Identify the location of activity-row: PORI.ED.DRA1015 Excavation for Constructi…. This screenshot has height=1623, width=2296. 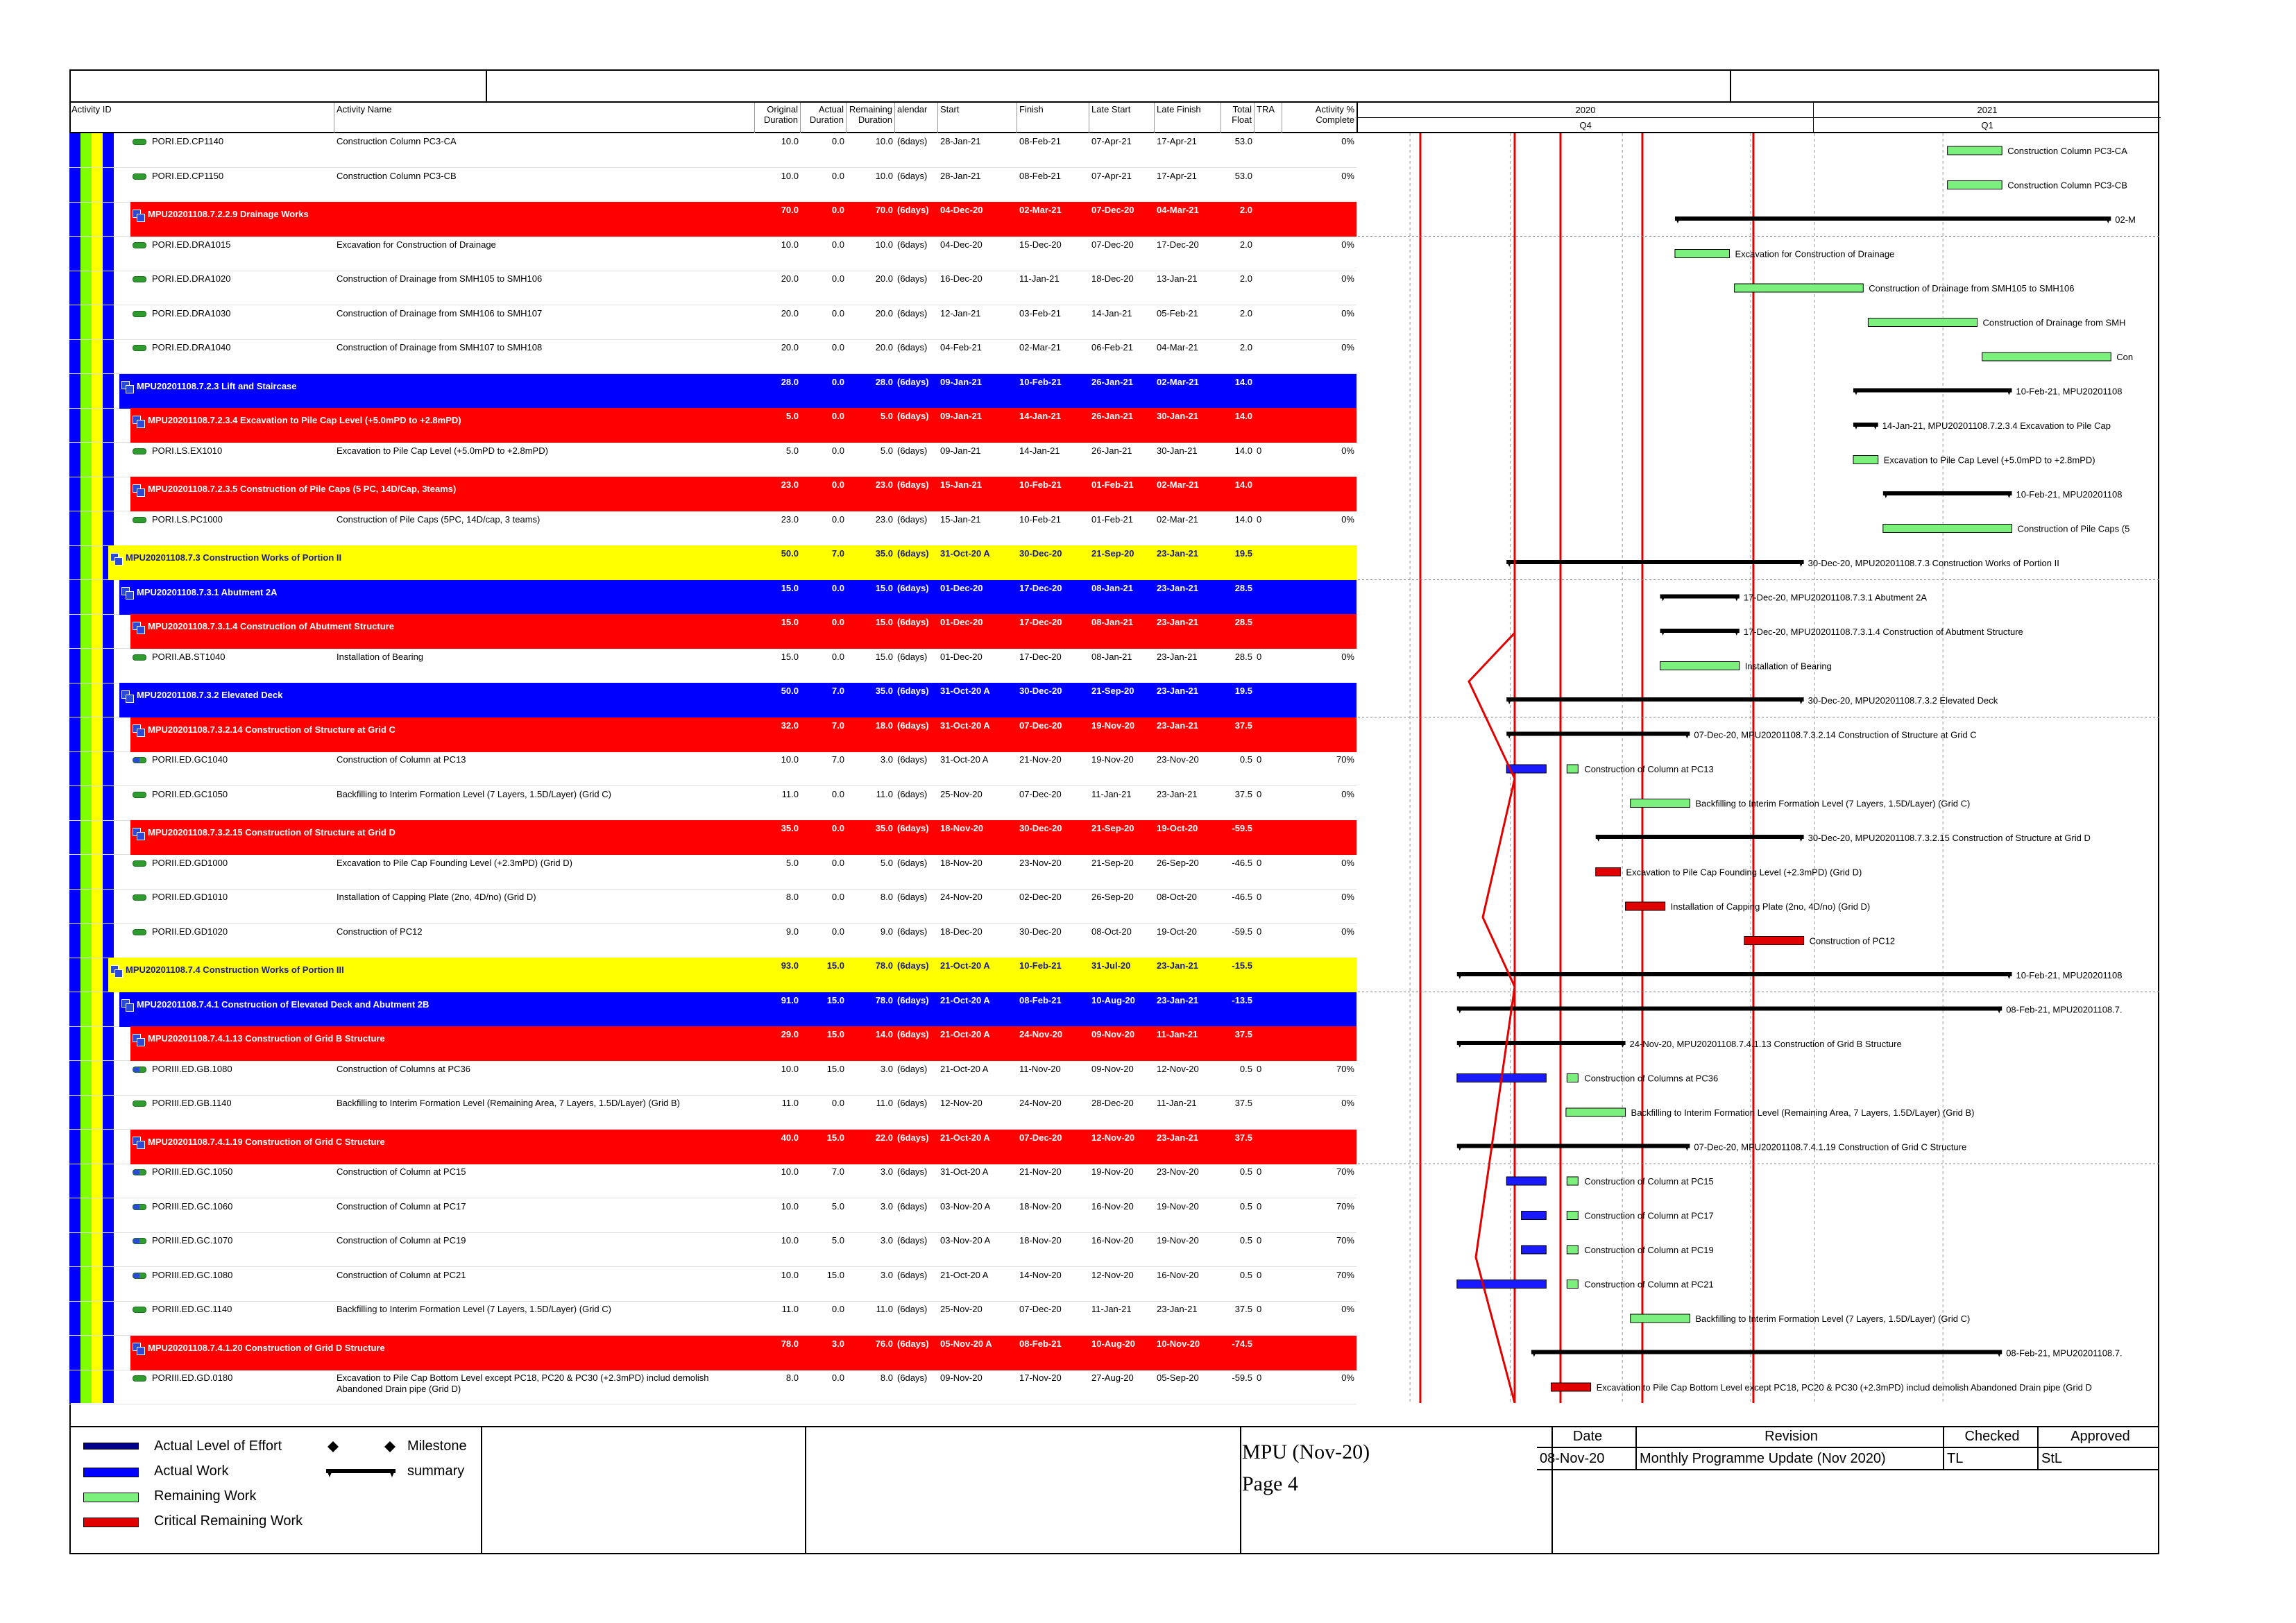
(713, 254).